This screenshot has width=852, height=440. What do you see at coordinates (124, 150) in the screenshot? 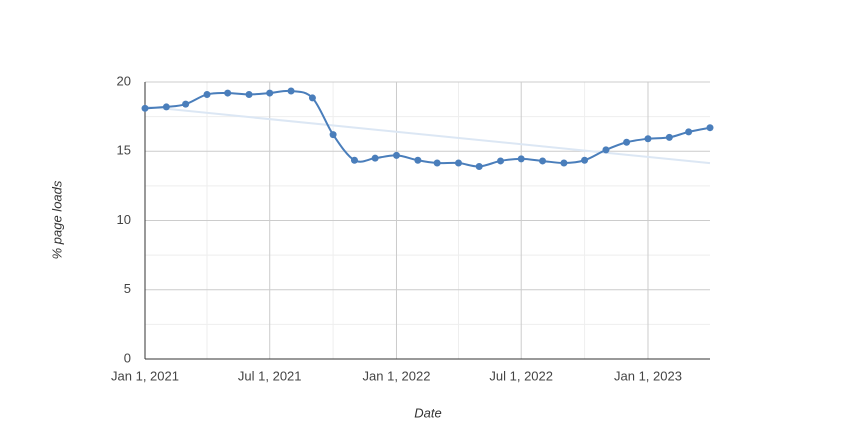
I see `y-tick-label: 15` at bounding box center [124, 150].